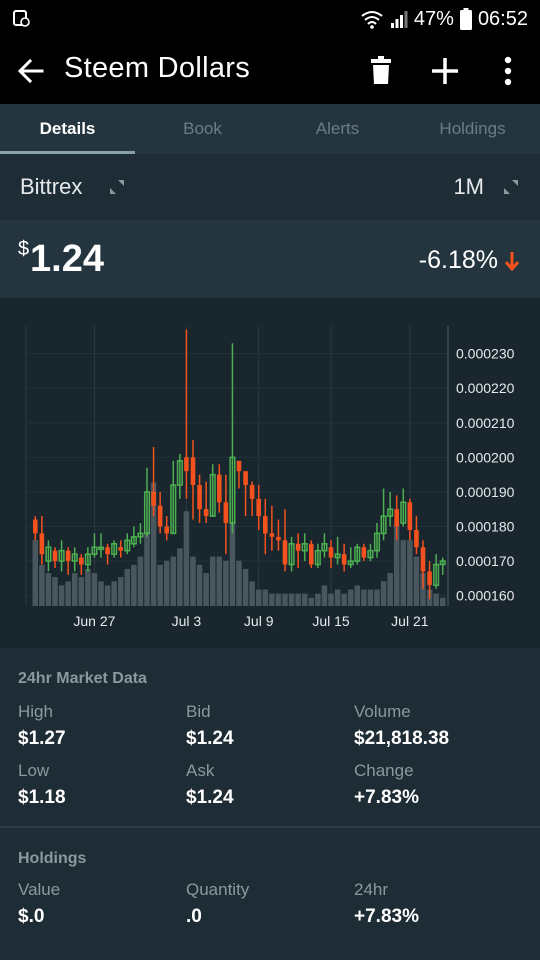 The height and width of the screenshot is (960, 540). I want to click on low-label: Low, so click(34, 770).